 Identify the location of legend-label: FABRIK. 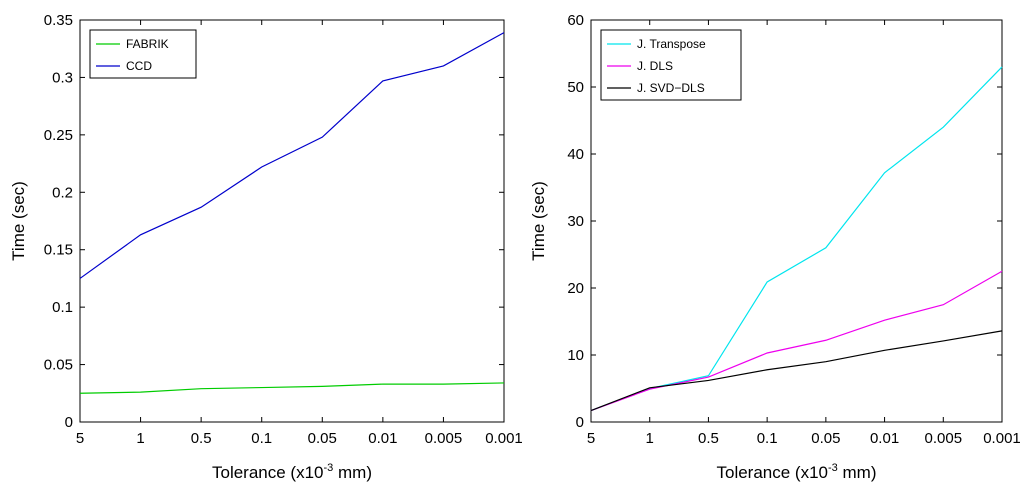
(147, 44).